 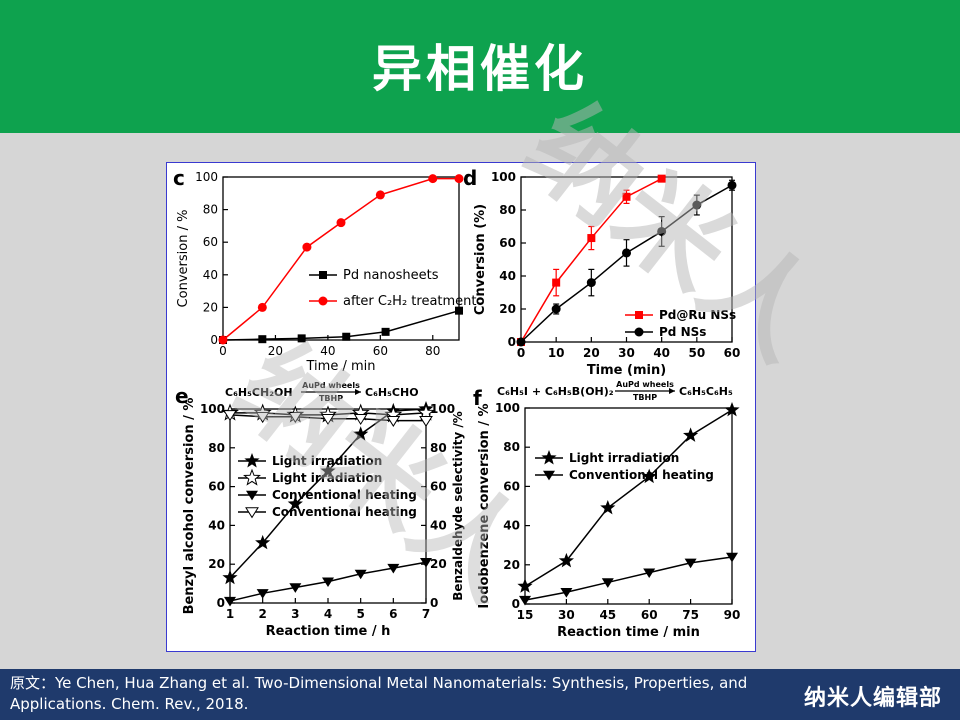 What do you see at coordinates (438, 487) in the screenshot?
I see `y-right-tick-label: 60` at bounding box center [438, 487].